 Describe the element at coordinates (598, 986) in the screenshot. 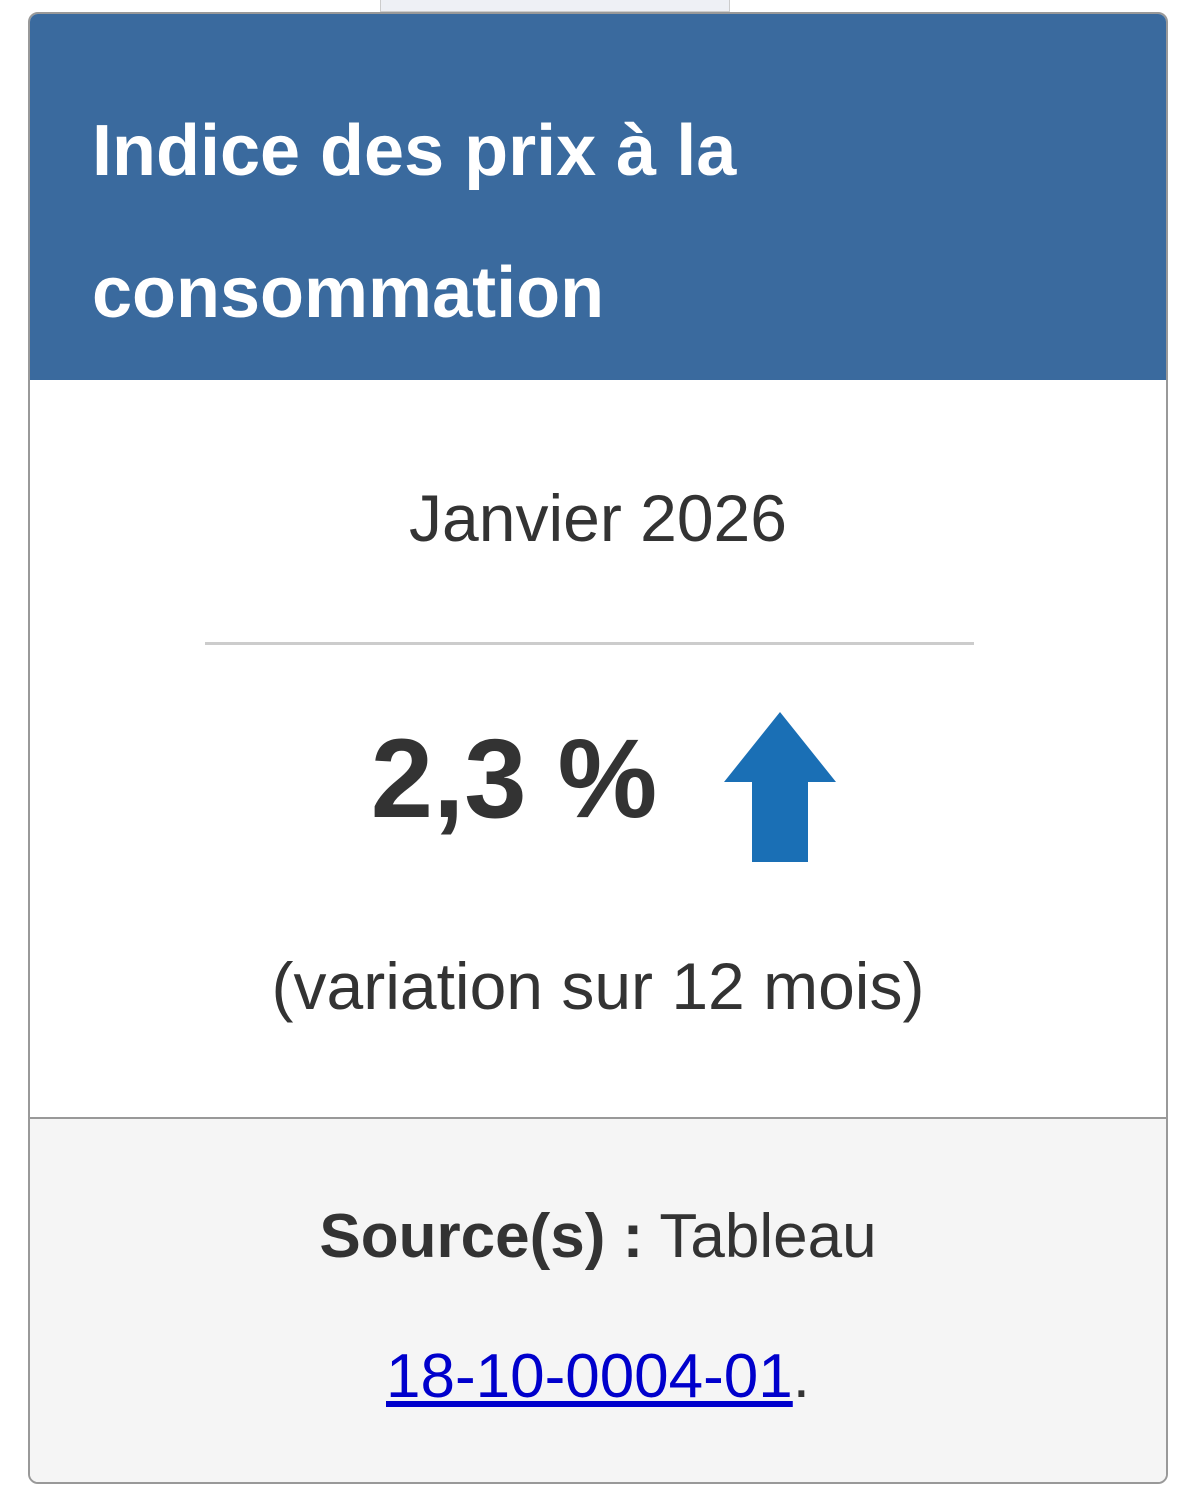

I see `note: (variation sur 12 mois)` at that location.